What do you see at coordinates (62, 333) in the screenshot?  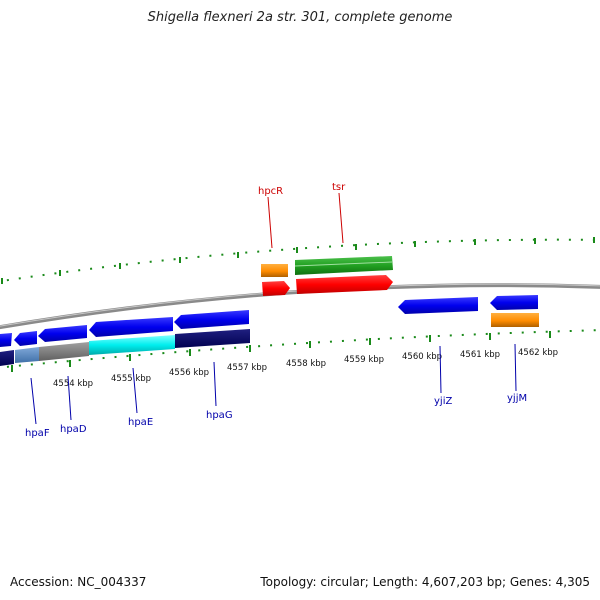 I see `gene-hpaD` at bounding box center [62, 333].